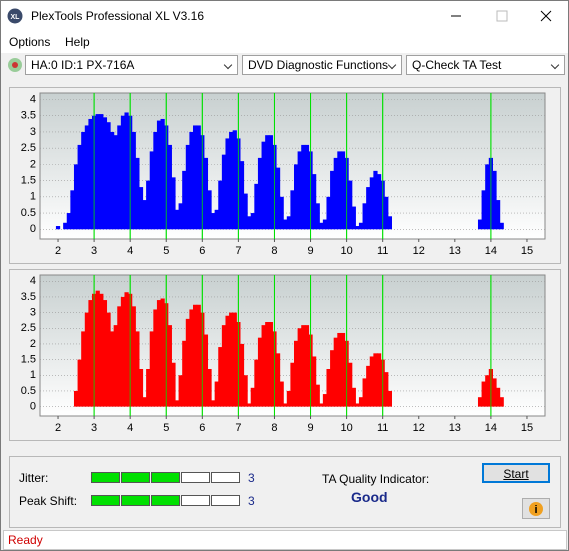 The image size is (569, 551). What do you see at coordinates (28, 297) in the screenshot?
I see `y-tick-label: 3.5` at bounding box center [28, 297].